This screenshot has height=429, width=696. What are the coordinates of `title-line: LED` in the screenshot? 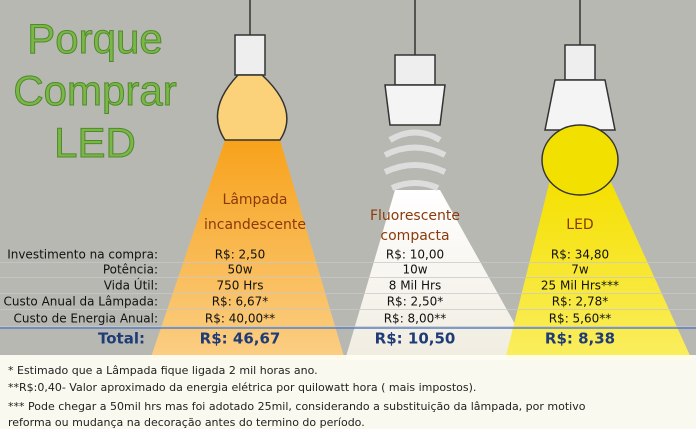 It's located at (95, 142).